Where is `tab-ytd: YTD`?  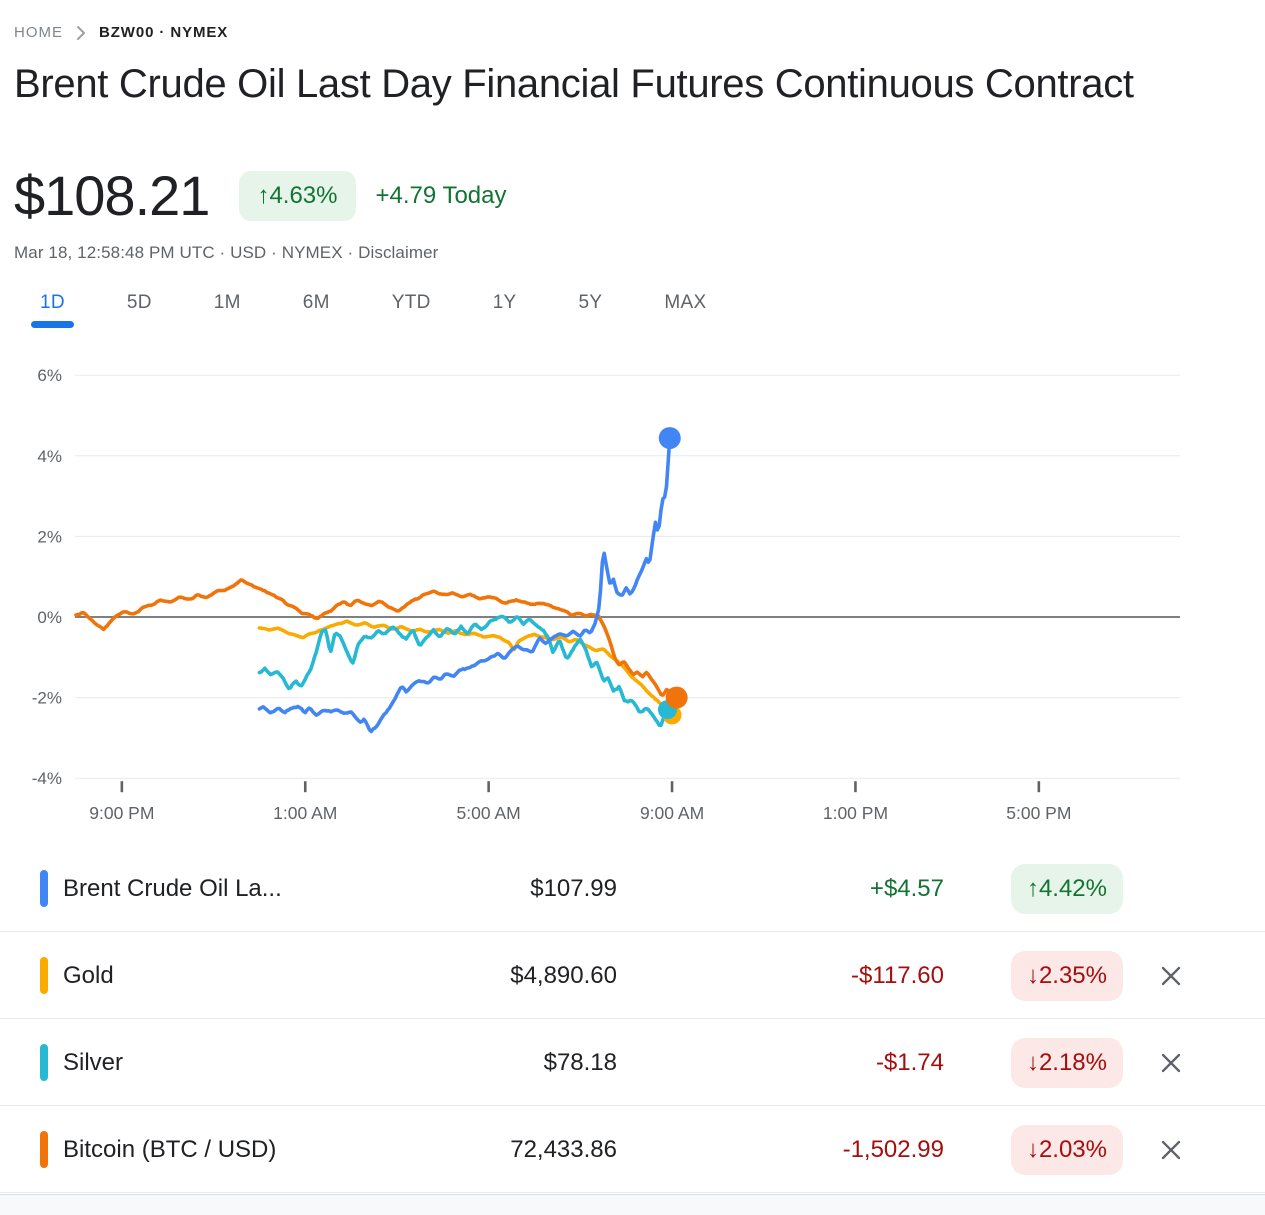 tab-ytd: YTD is located at coordinates (411, 302).